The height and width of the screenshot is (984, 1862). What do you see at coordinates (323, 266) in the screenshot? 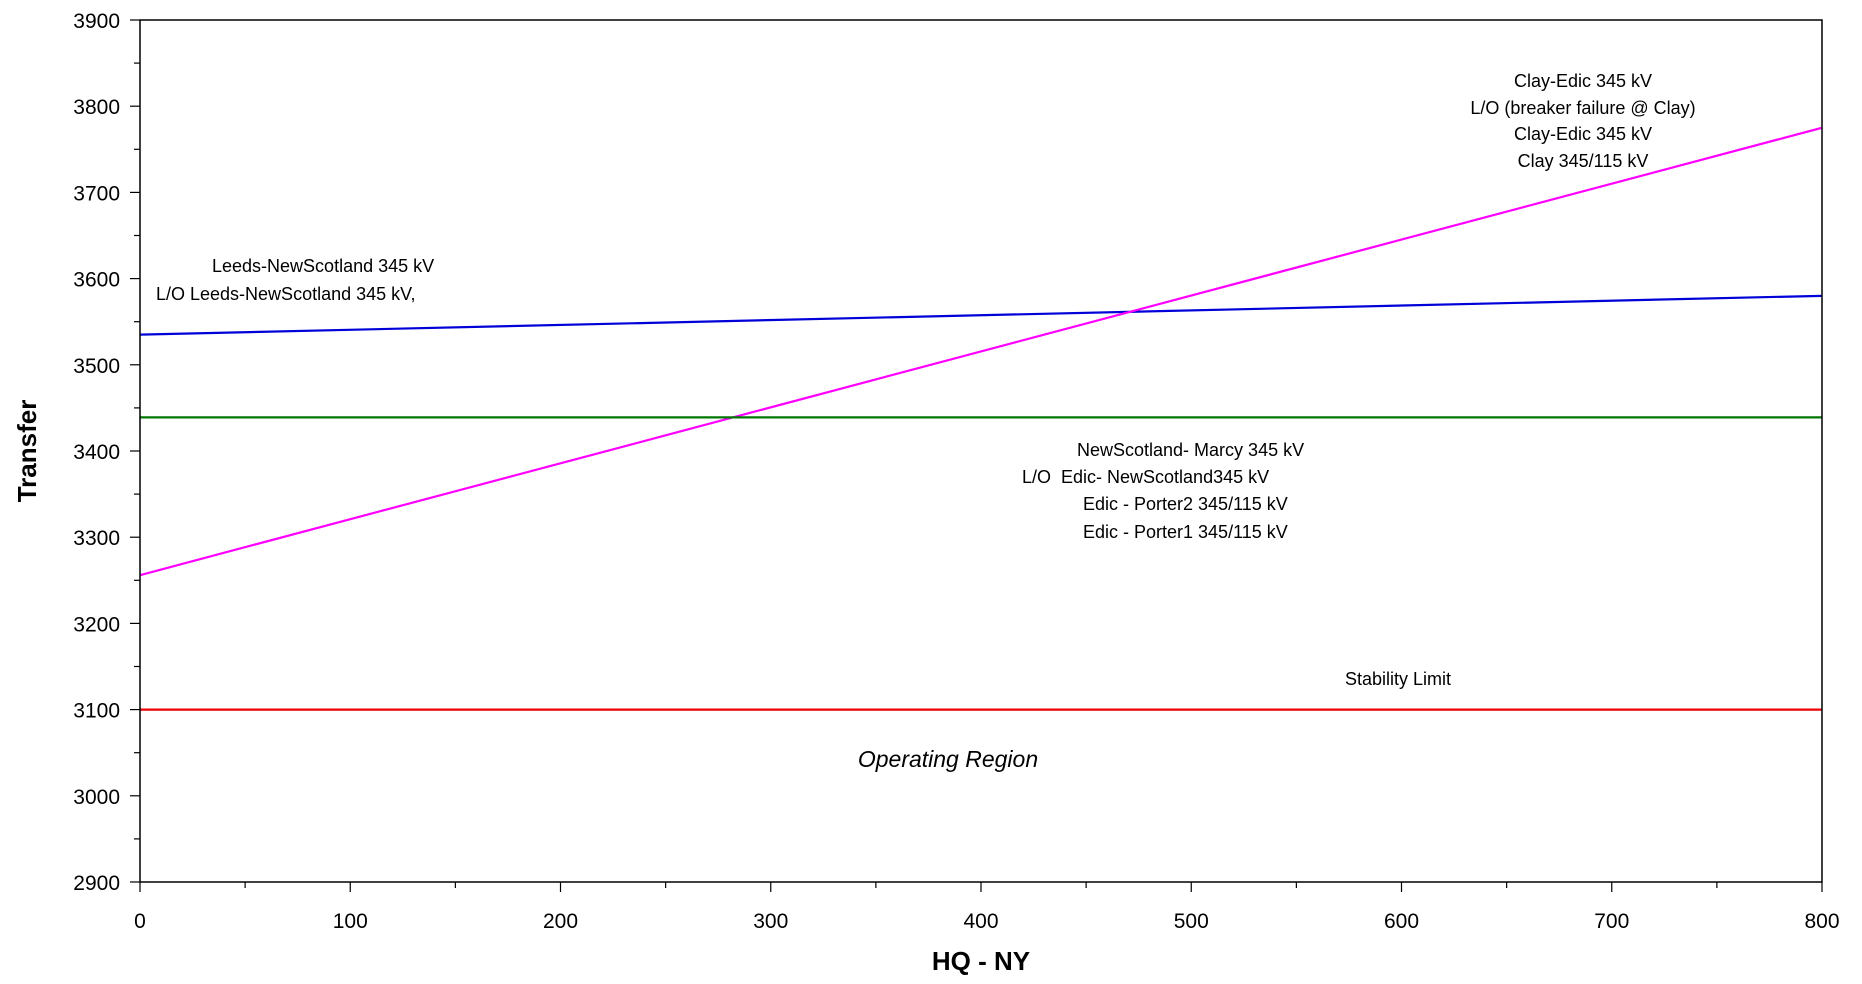
I see `annotation-line: Leeds-NewScotland 345 kV` at bounding box center [323, 266].